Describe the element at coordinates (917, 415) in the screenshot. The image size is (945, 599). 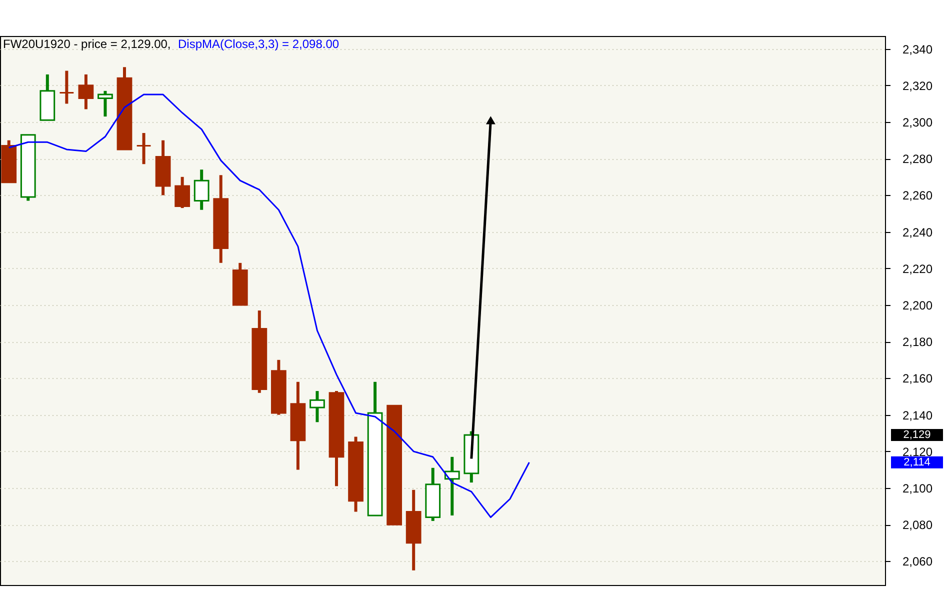
I see `y-tick-label: 2,140` at that location.